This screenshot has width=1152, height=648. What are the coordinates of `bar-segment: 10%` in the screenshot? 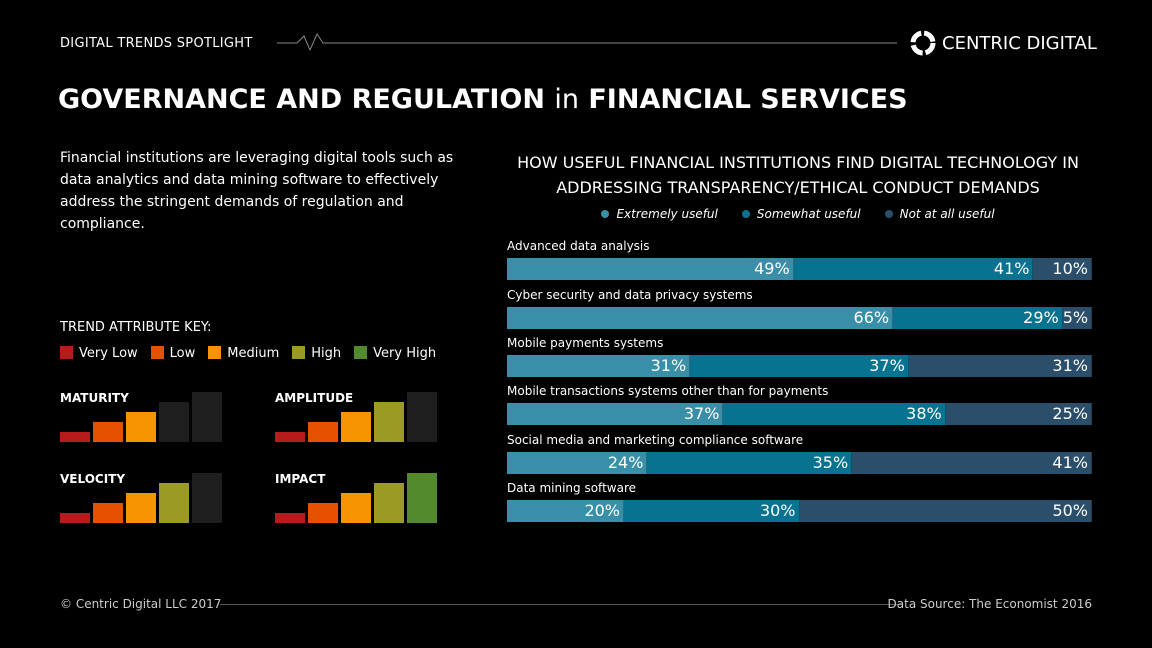 It's located at (1062, 269).